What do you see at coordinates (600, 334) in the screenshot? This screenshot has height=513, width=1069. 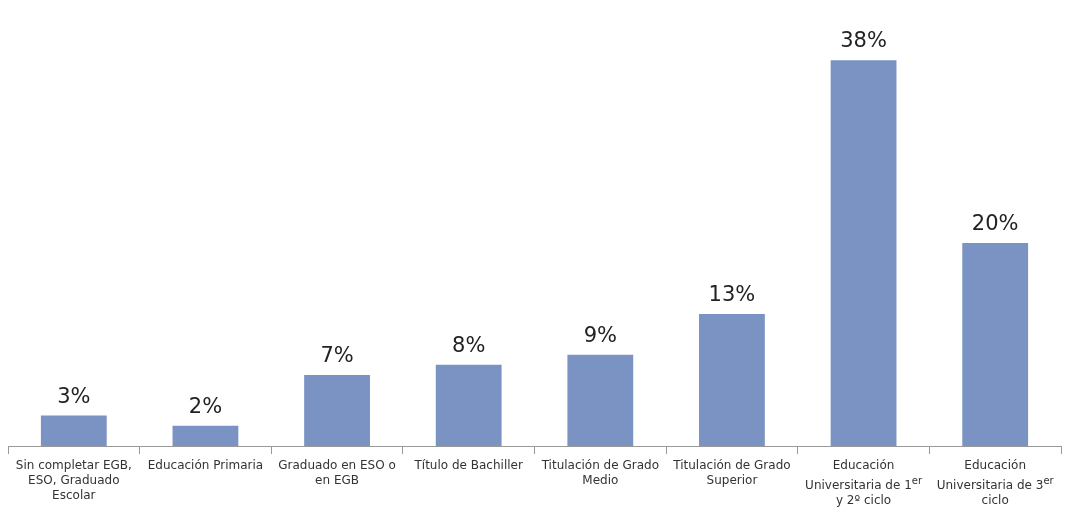 I see `data-label: 9%` at bounding box center [600, 334].